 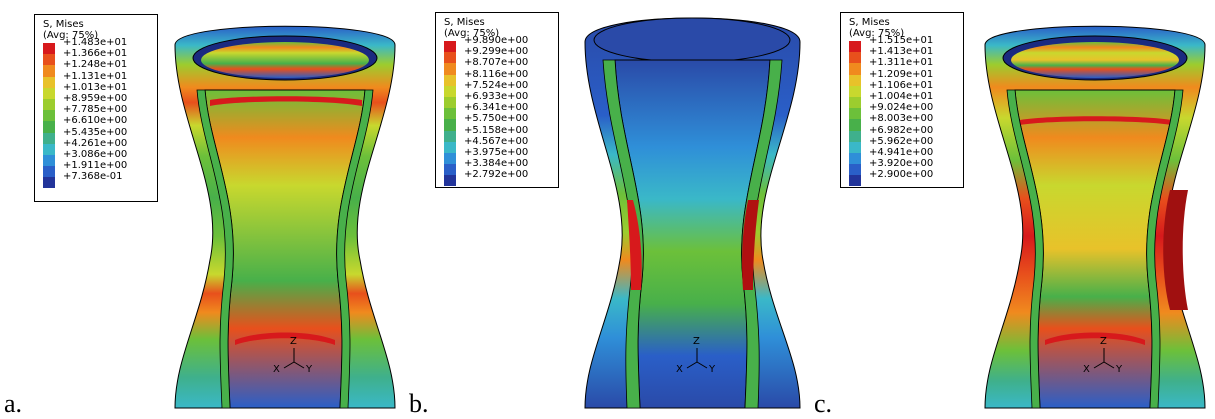 What do you see at coordinates (823, 403) in the screenshot?
I see `panel-label-c: c.` at bounding box center [823, 403].